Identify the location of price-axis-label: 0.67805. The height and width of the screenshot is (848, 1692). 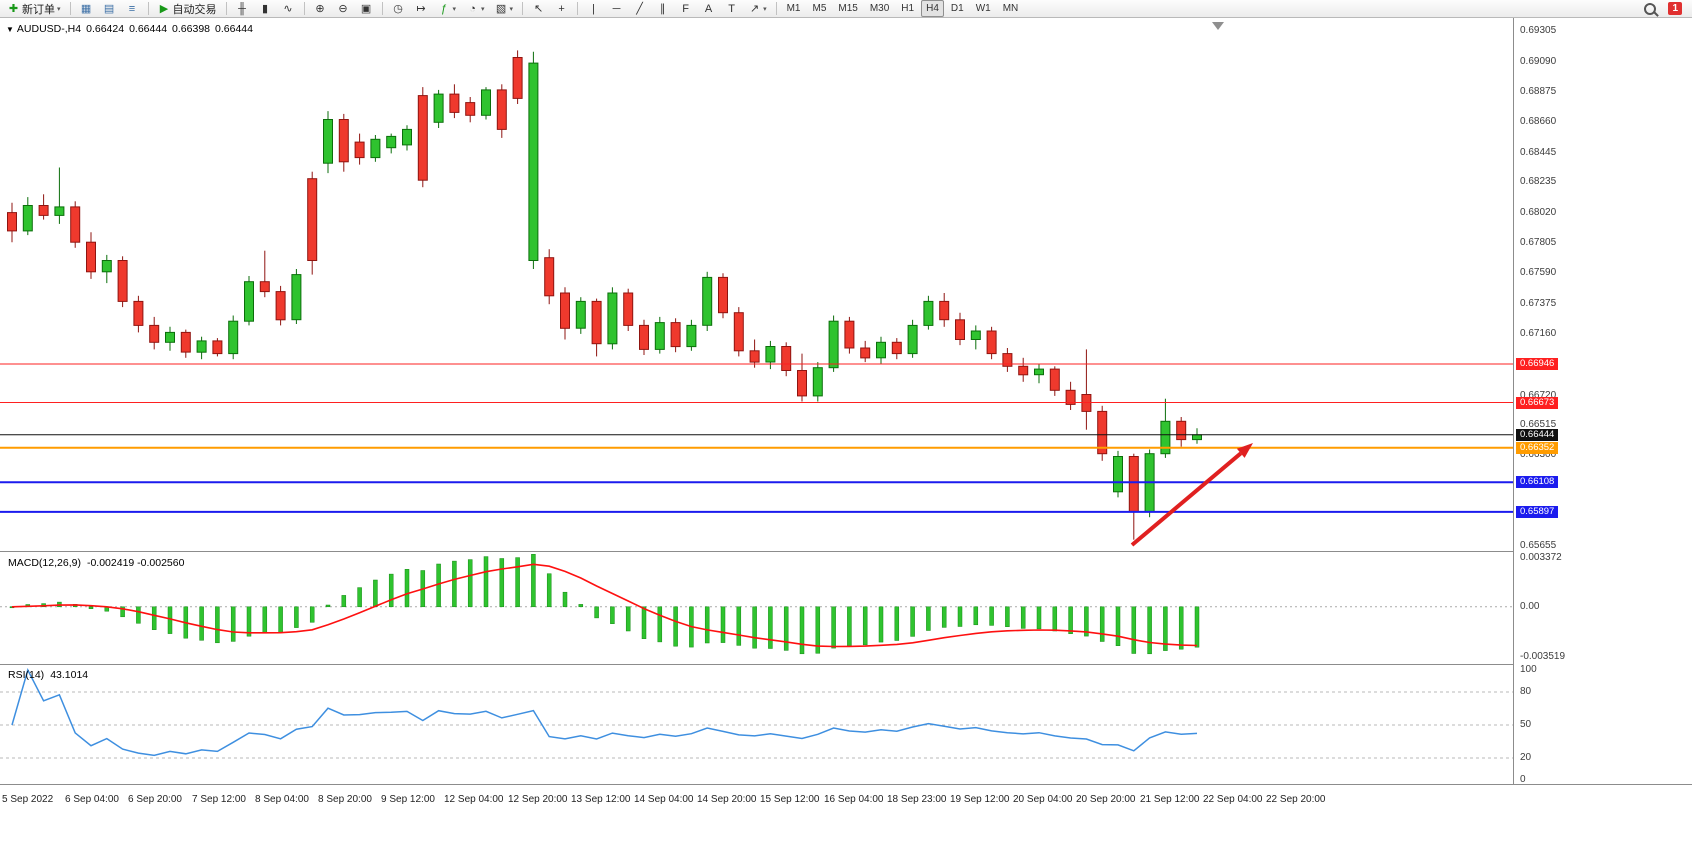
(1538, 242).